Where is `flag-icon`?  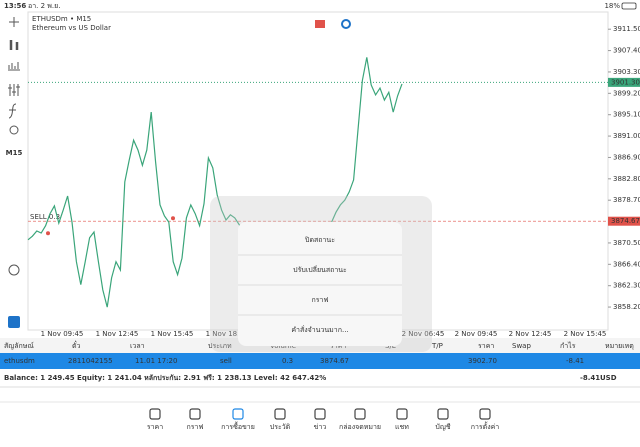
flag-icon is located at coordinates (320, 24).